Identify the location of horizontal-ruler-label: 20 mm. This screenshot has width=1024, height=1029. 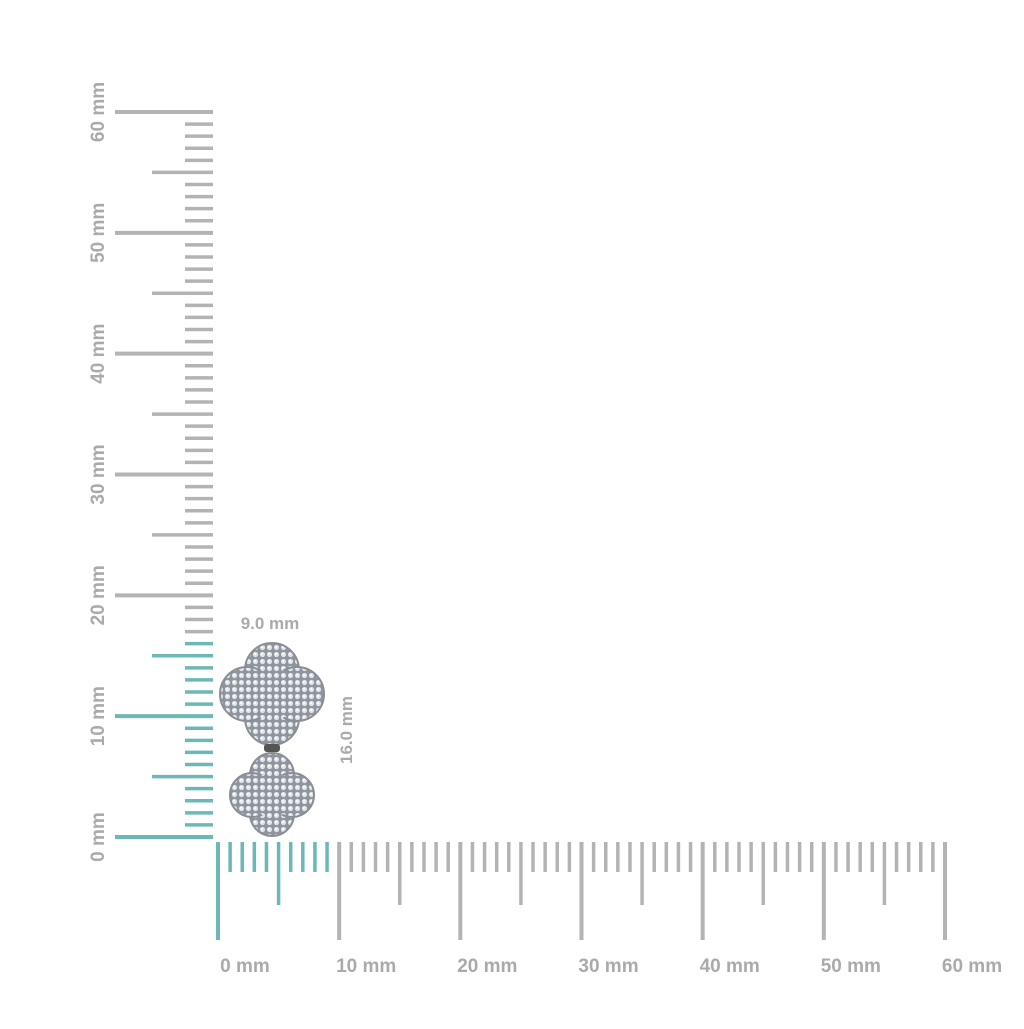
(487, 966).